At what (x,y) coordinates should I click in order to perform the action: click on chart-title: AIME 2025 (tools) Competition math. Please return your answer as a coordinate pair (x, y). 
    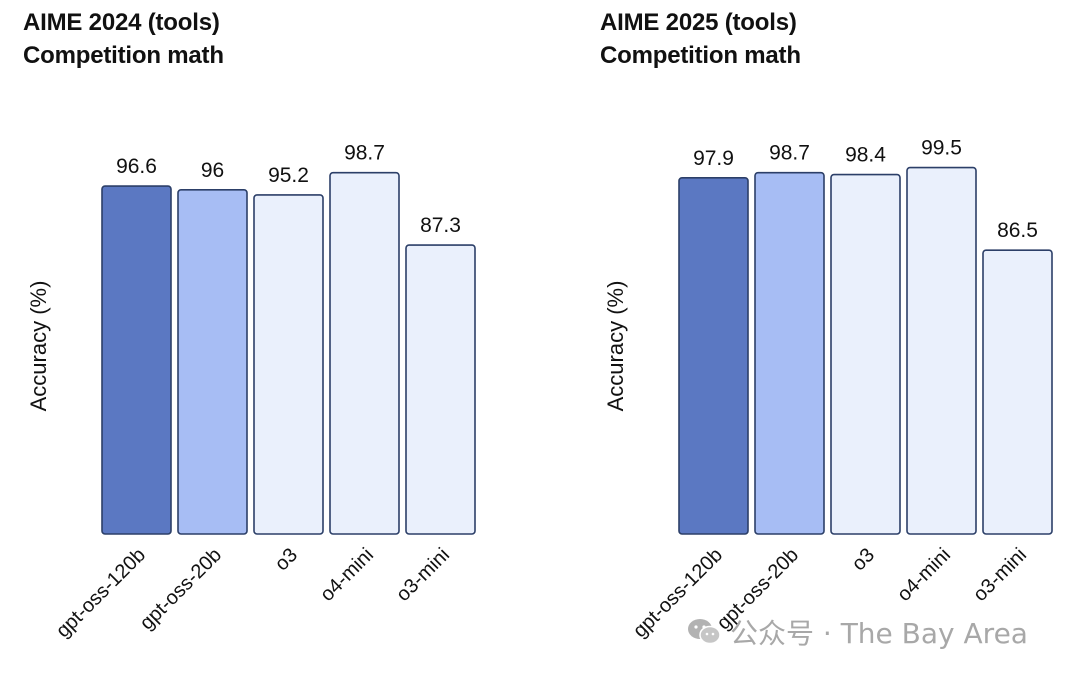
    Looking at the image, I should click on (700, 39).